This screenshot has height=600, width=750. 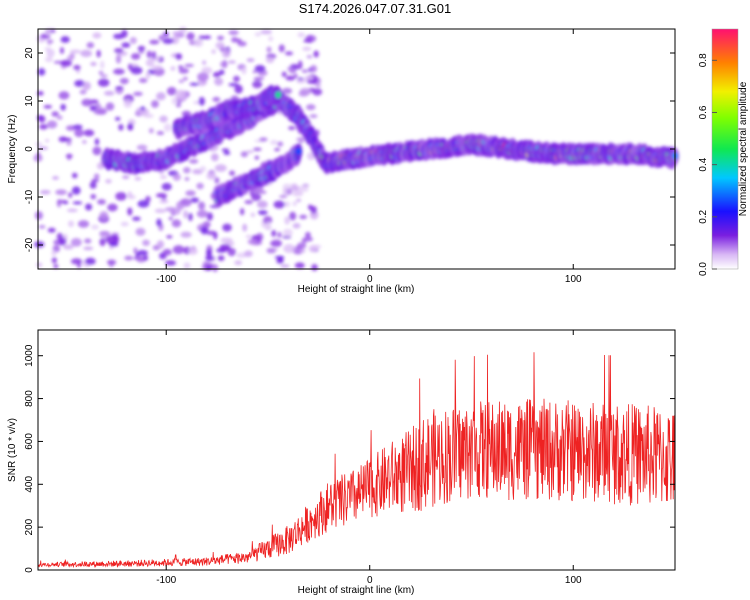 I want to click on figure-title: S174.2026.047.07.31.G01, so click(x=375, y=8).